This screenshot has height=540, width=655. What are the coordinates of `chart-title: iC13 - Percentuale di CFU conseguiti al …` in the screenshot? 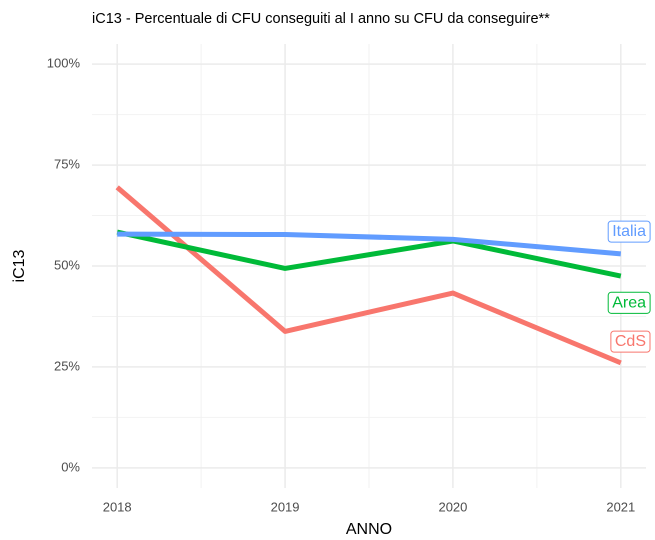 It's located at (321, 19).